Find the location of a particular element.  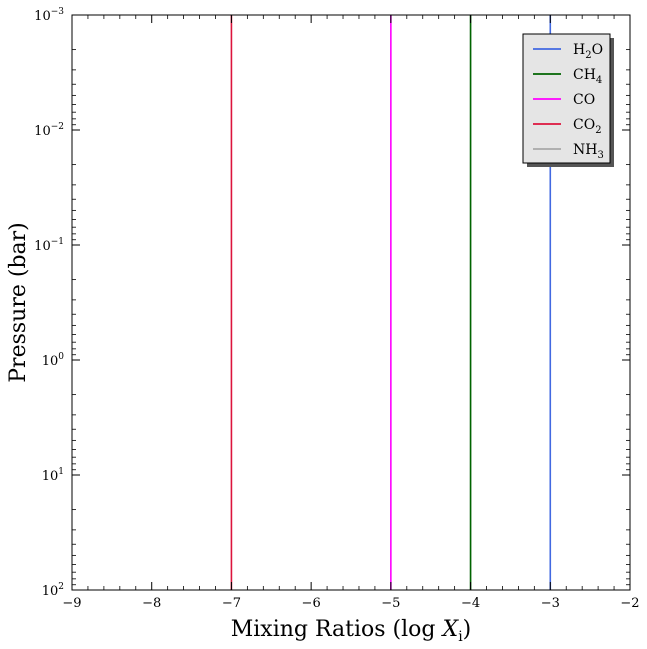

legend-label: CO2 is located at coordinates (587, 126).